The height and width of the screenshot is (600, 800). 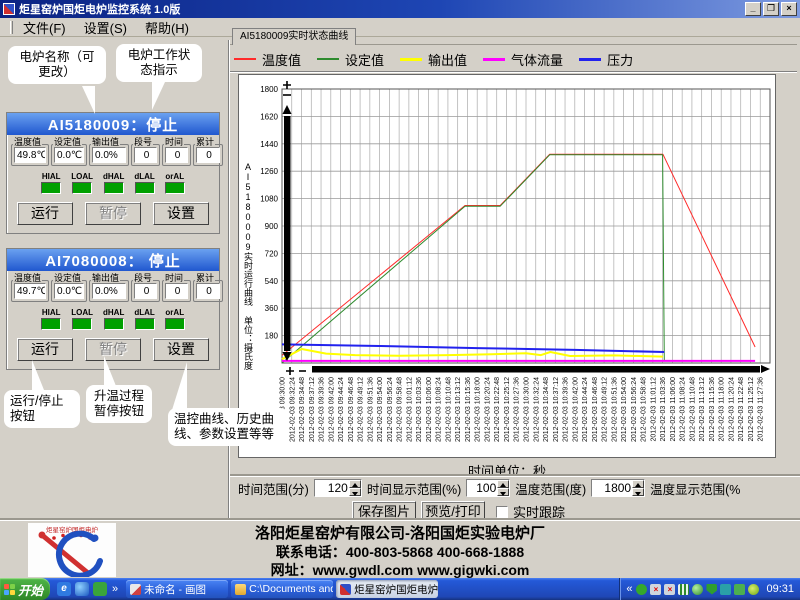 What do you see at coordinates (228, 427) in the screenshot?
I see `callout-settings: 温控曲线、历史曲线、参数设置等等` at bounding box center [228, 427].